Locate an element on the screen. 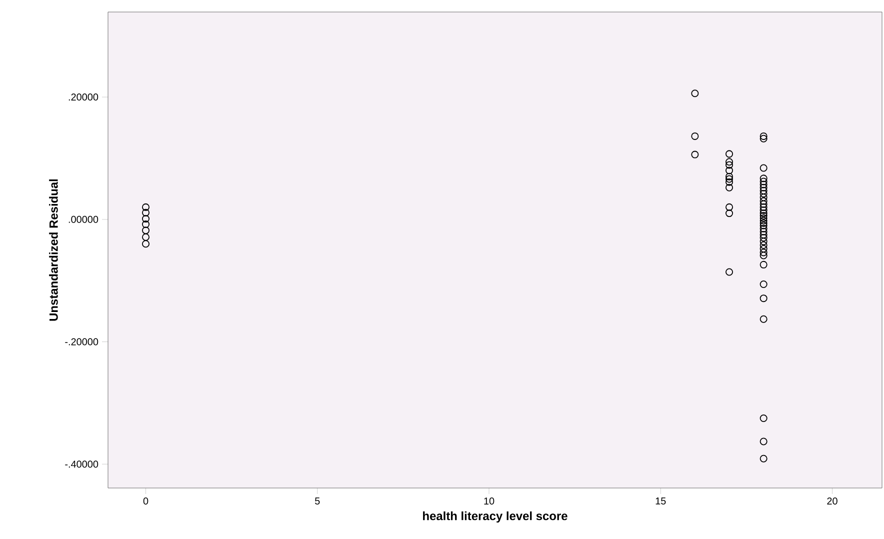  x-tick-label: 15 is located at coordinates (661, 501).